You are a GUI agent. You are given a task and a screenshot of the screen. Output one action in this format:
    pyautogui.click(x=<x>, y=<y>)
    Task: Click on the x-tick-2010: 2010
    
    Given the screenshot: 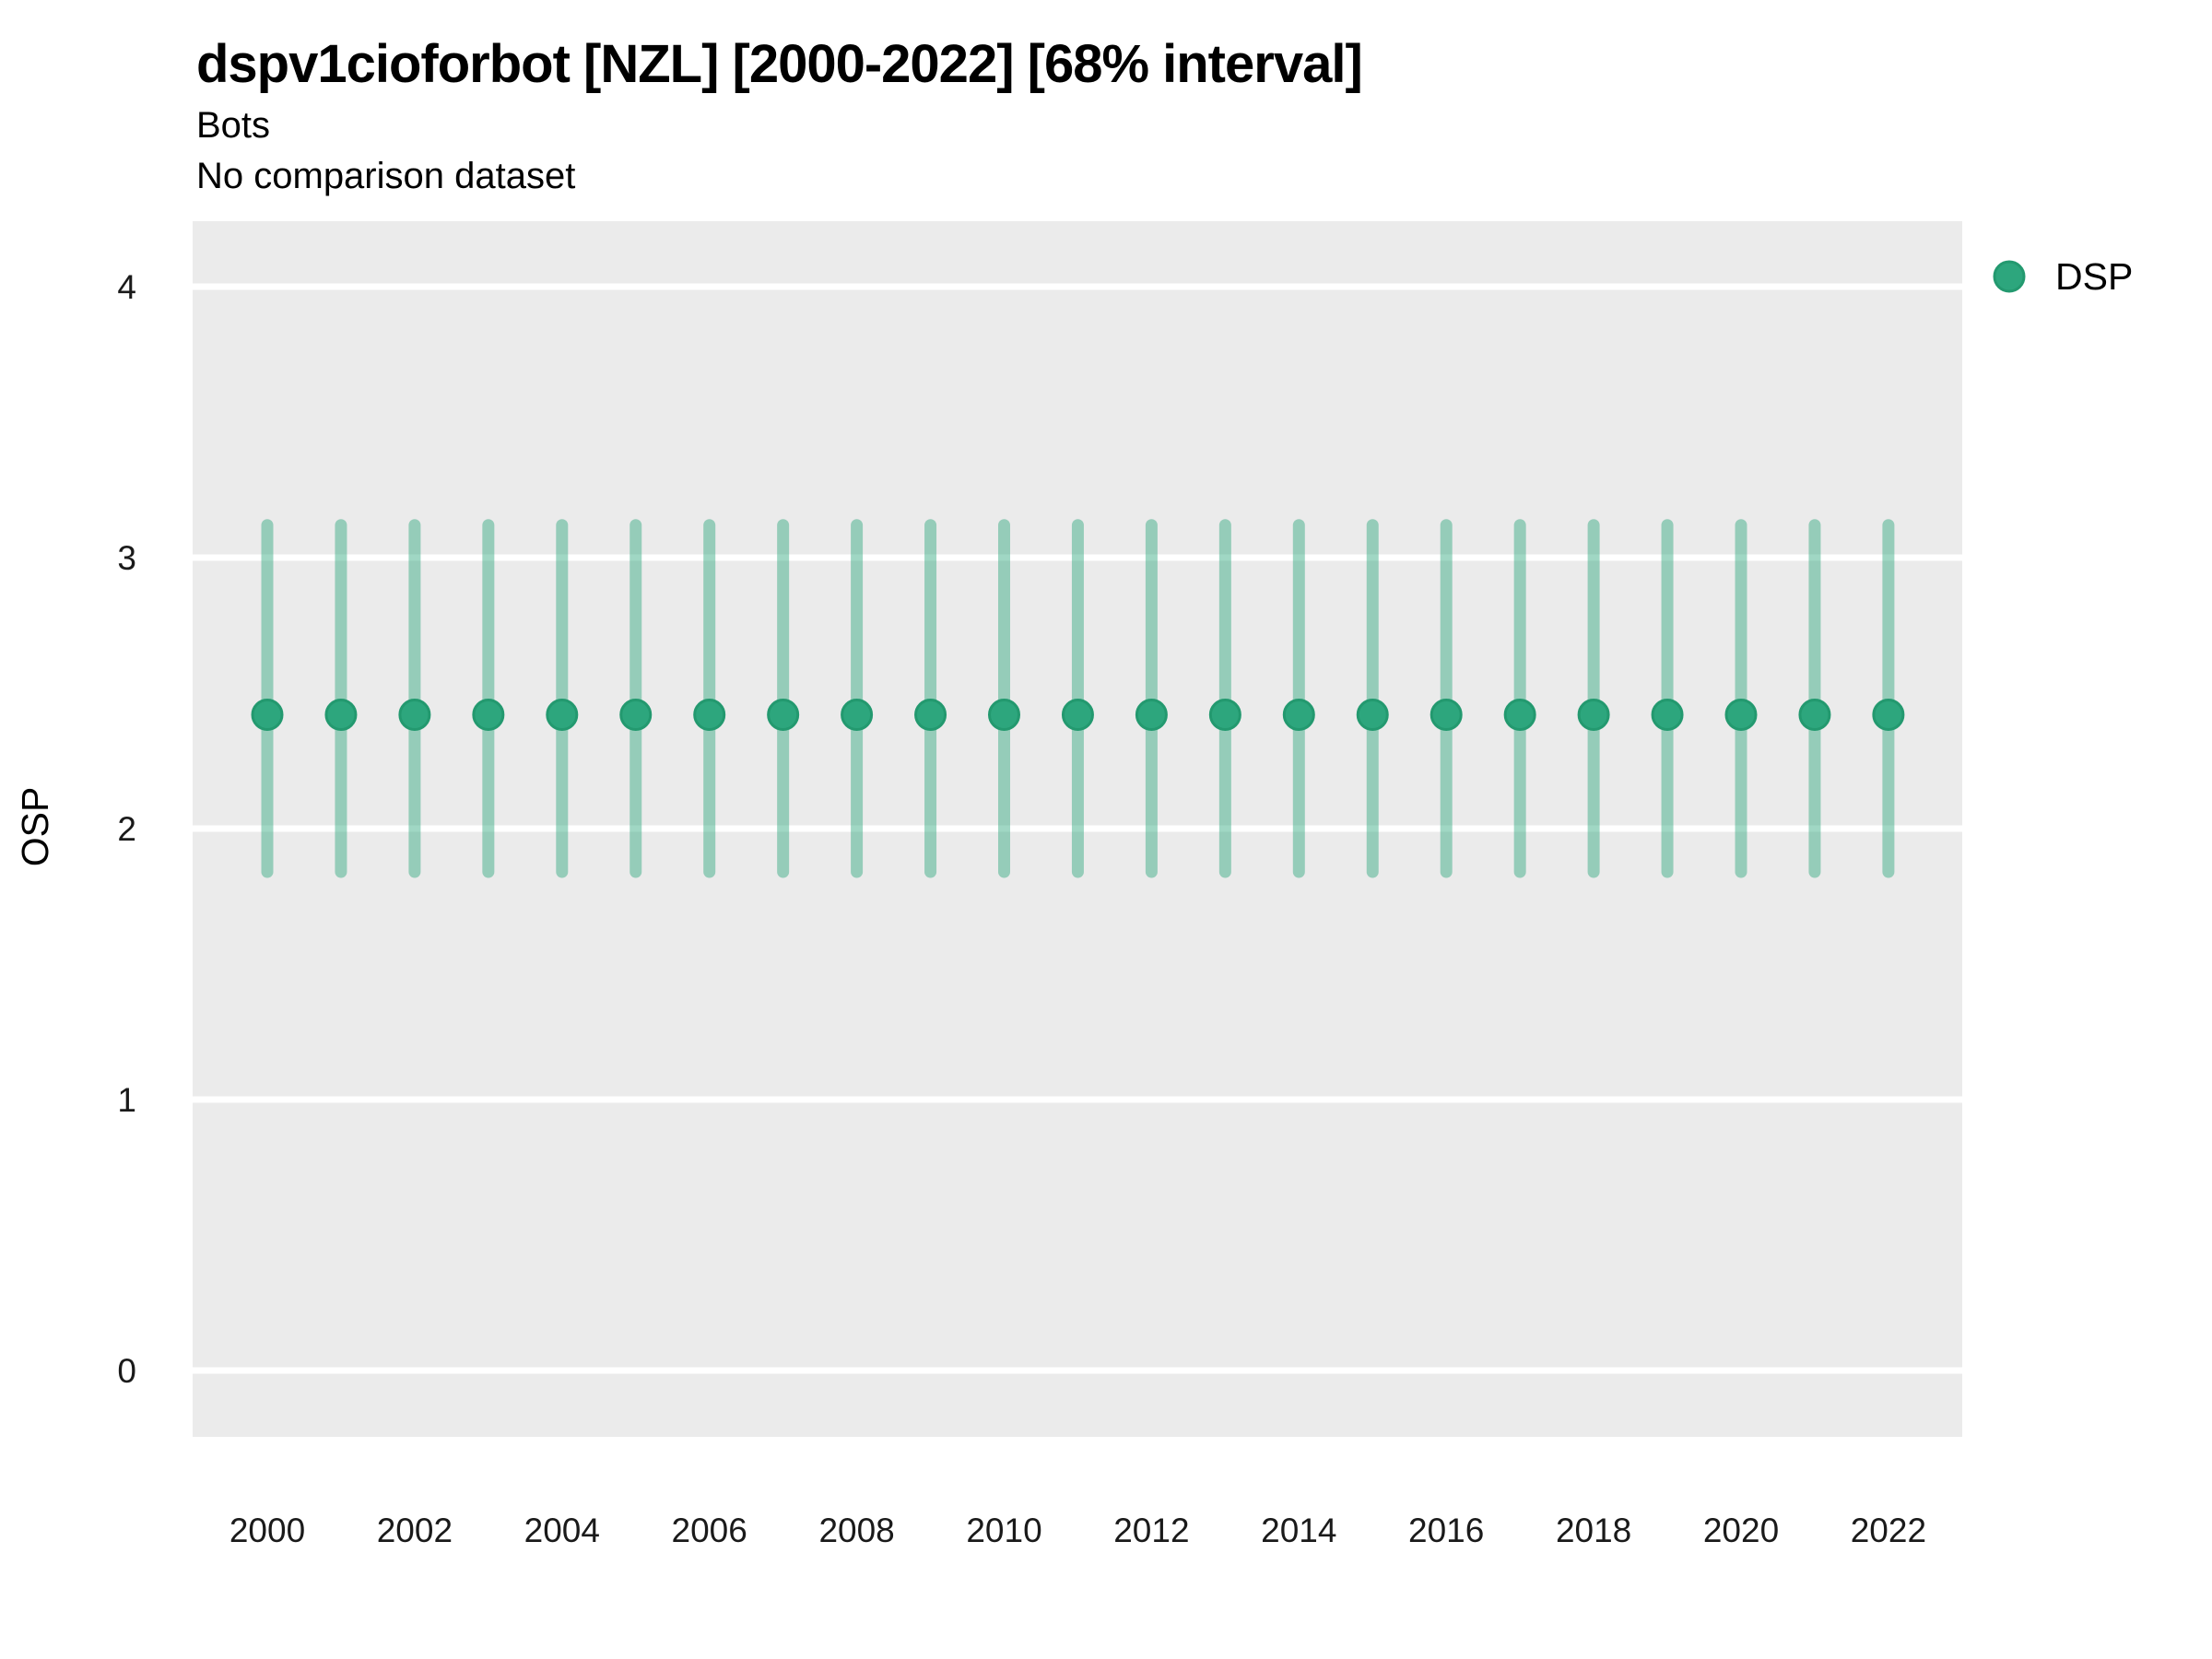 What is the action you would take?
    pyautogui.click(x=1003, y=1530)
    